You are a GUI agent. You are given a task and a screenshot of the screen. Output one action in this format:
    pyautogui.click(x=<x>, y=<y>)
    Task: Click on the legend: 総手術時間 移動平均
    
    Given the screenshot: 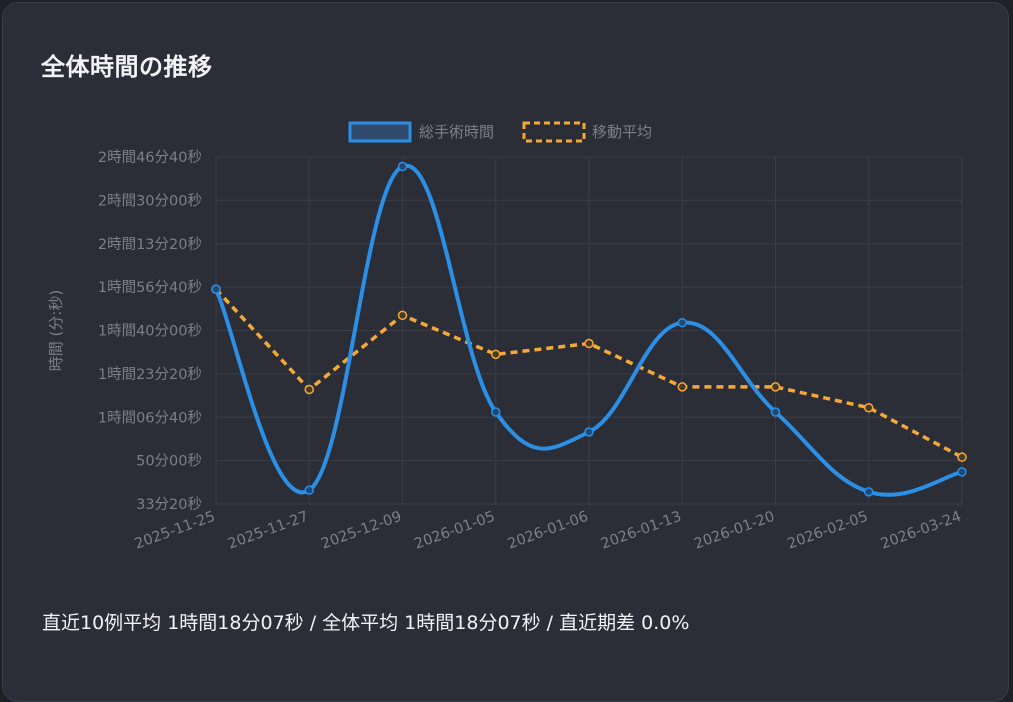 What is the action you would take?
    pyautogui.click(x=500, y=132)
    